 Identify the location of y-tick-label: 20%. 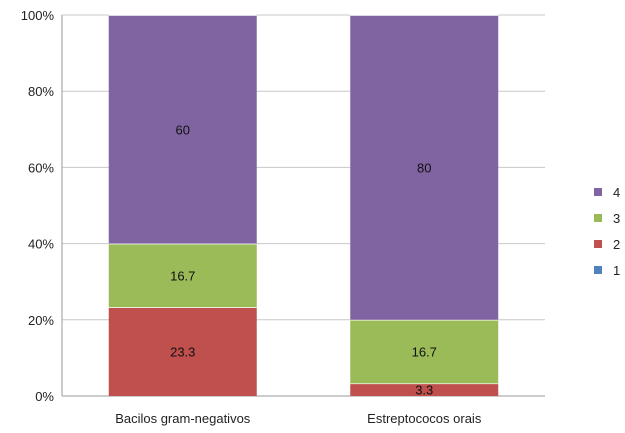
(41, 320).